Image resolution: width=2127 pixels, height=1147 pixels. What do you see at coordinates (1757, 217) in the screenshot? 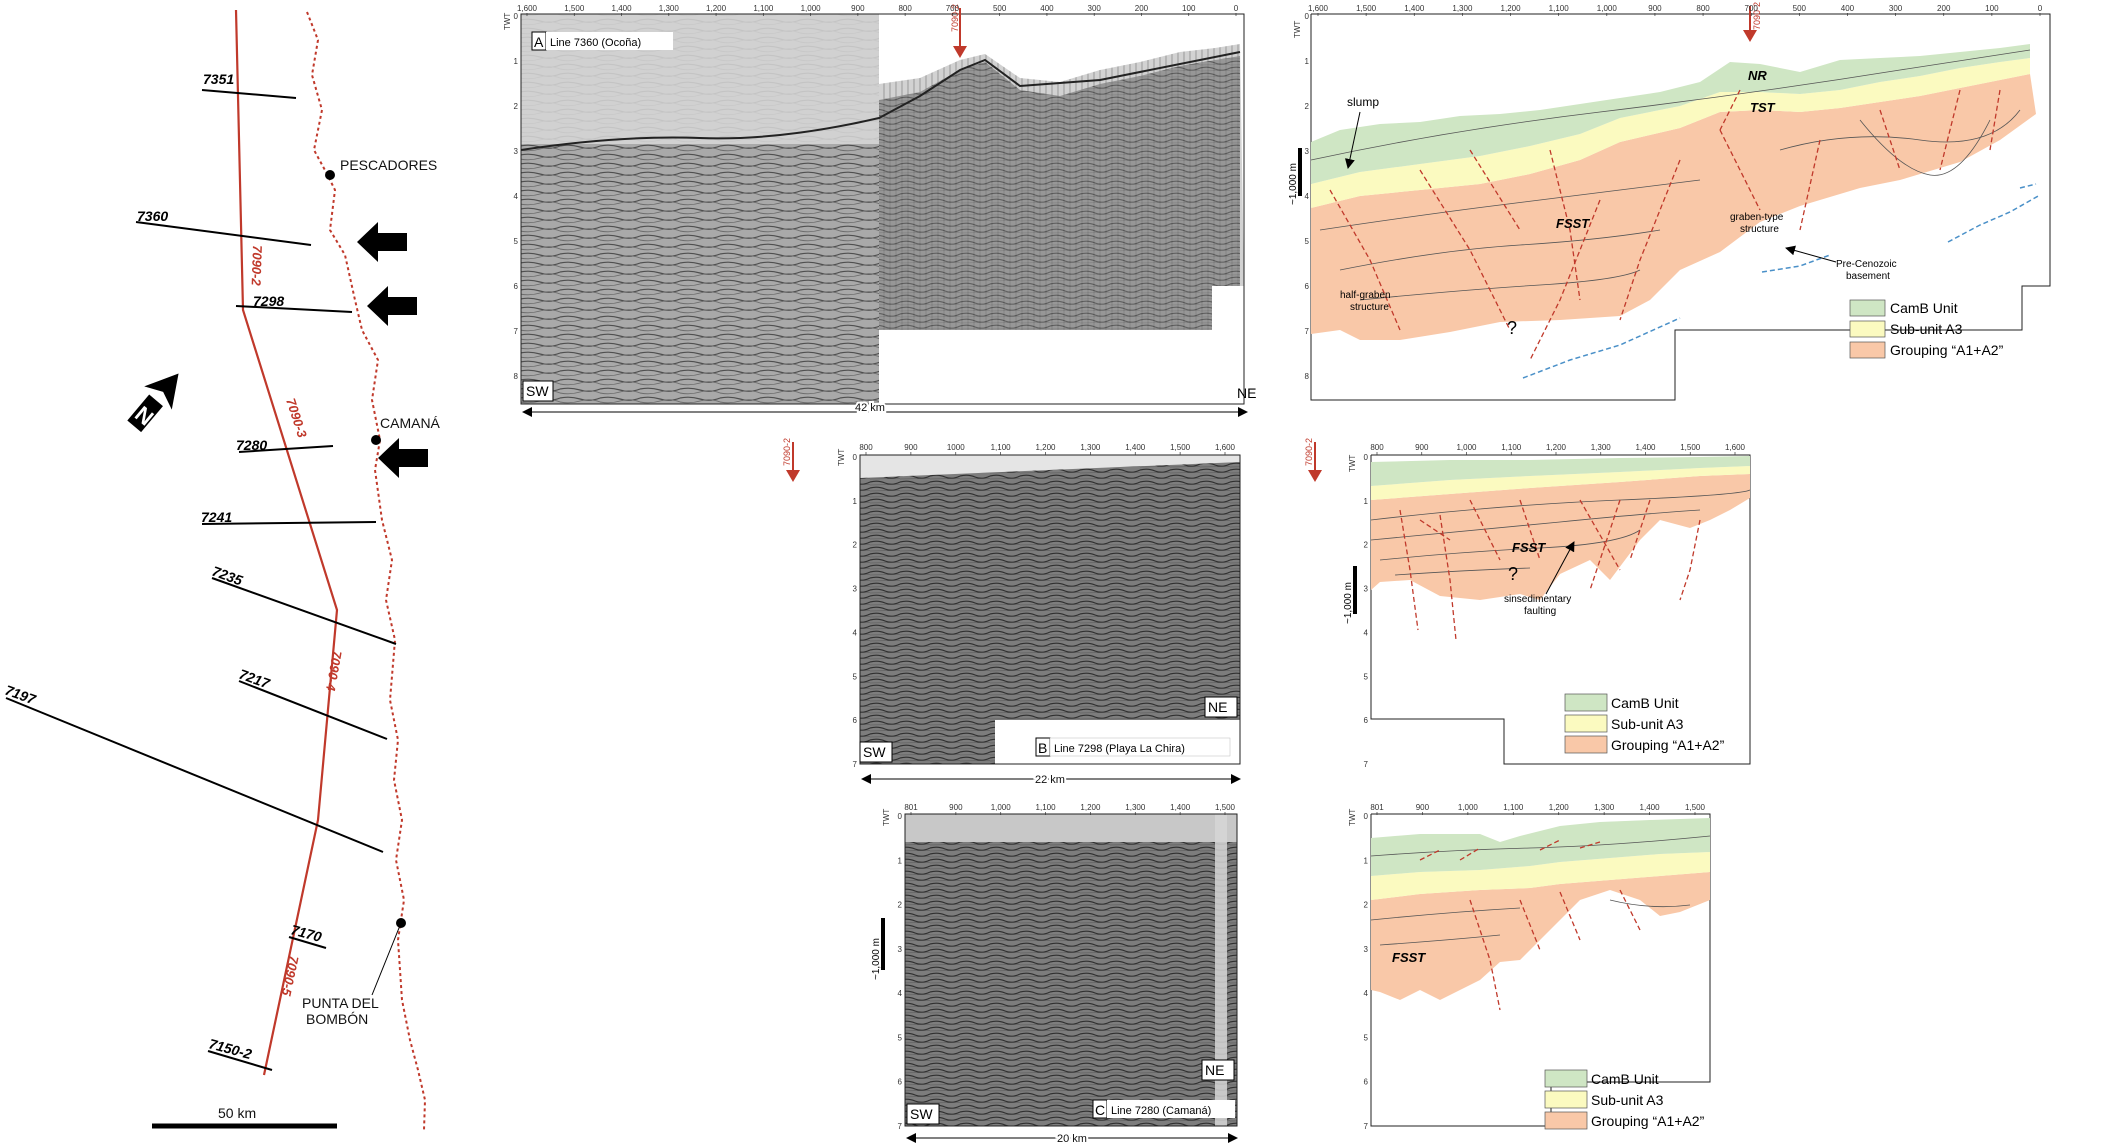
I see `interp-a-graben-1: graben-type` at bounding box center [1757, 217].